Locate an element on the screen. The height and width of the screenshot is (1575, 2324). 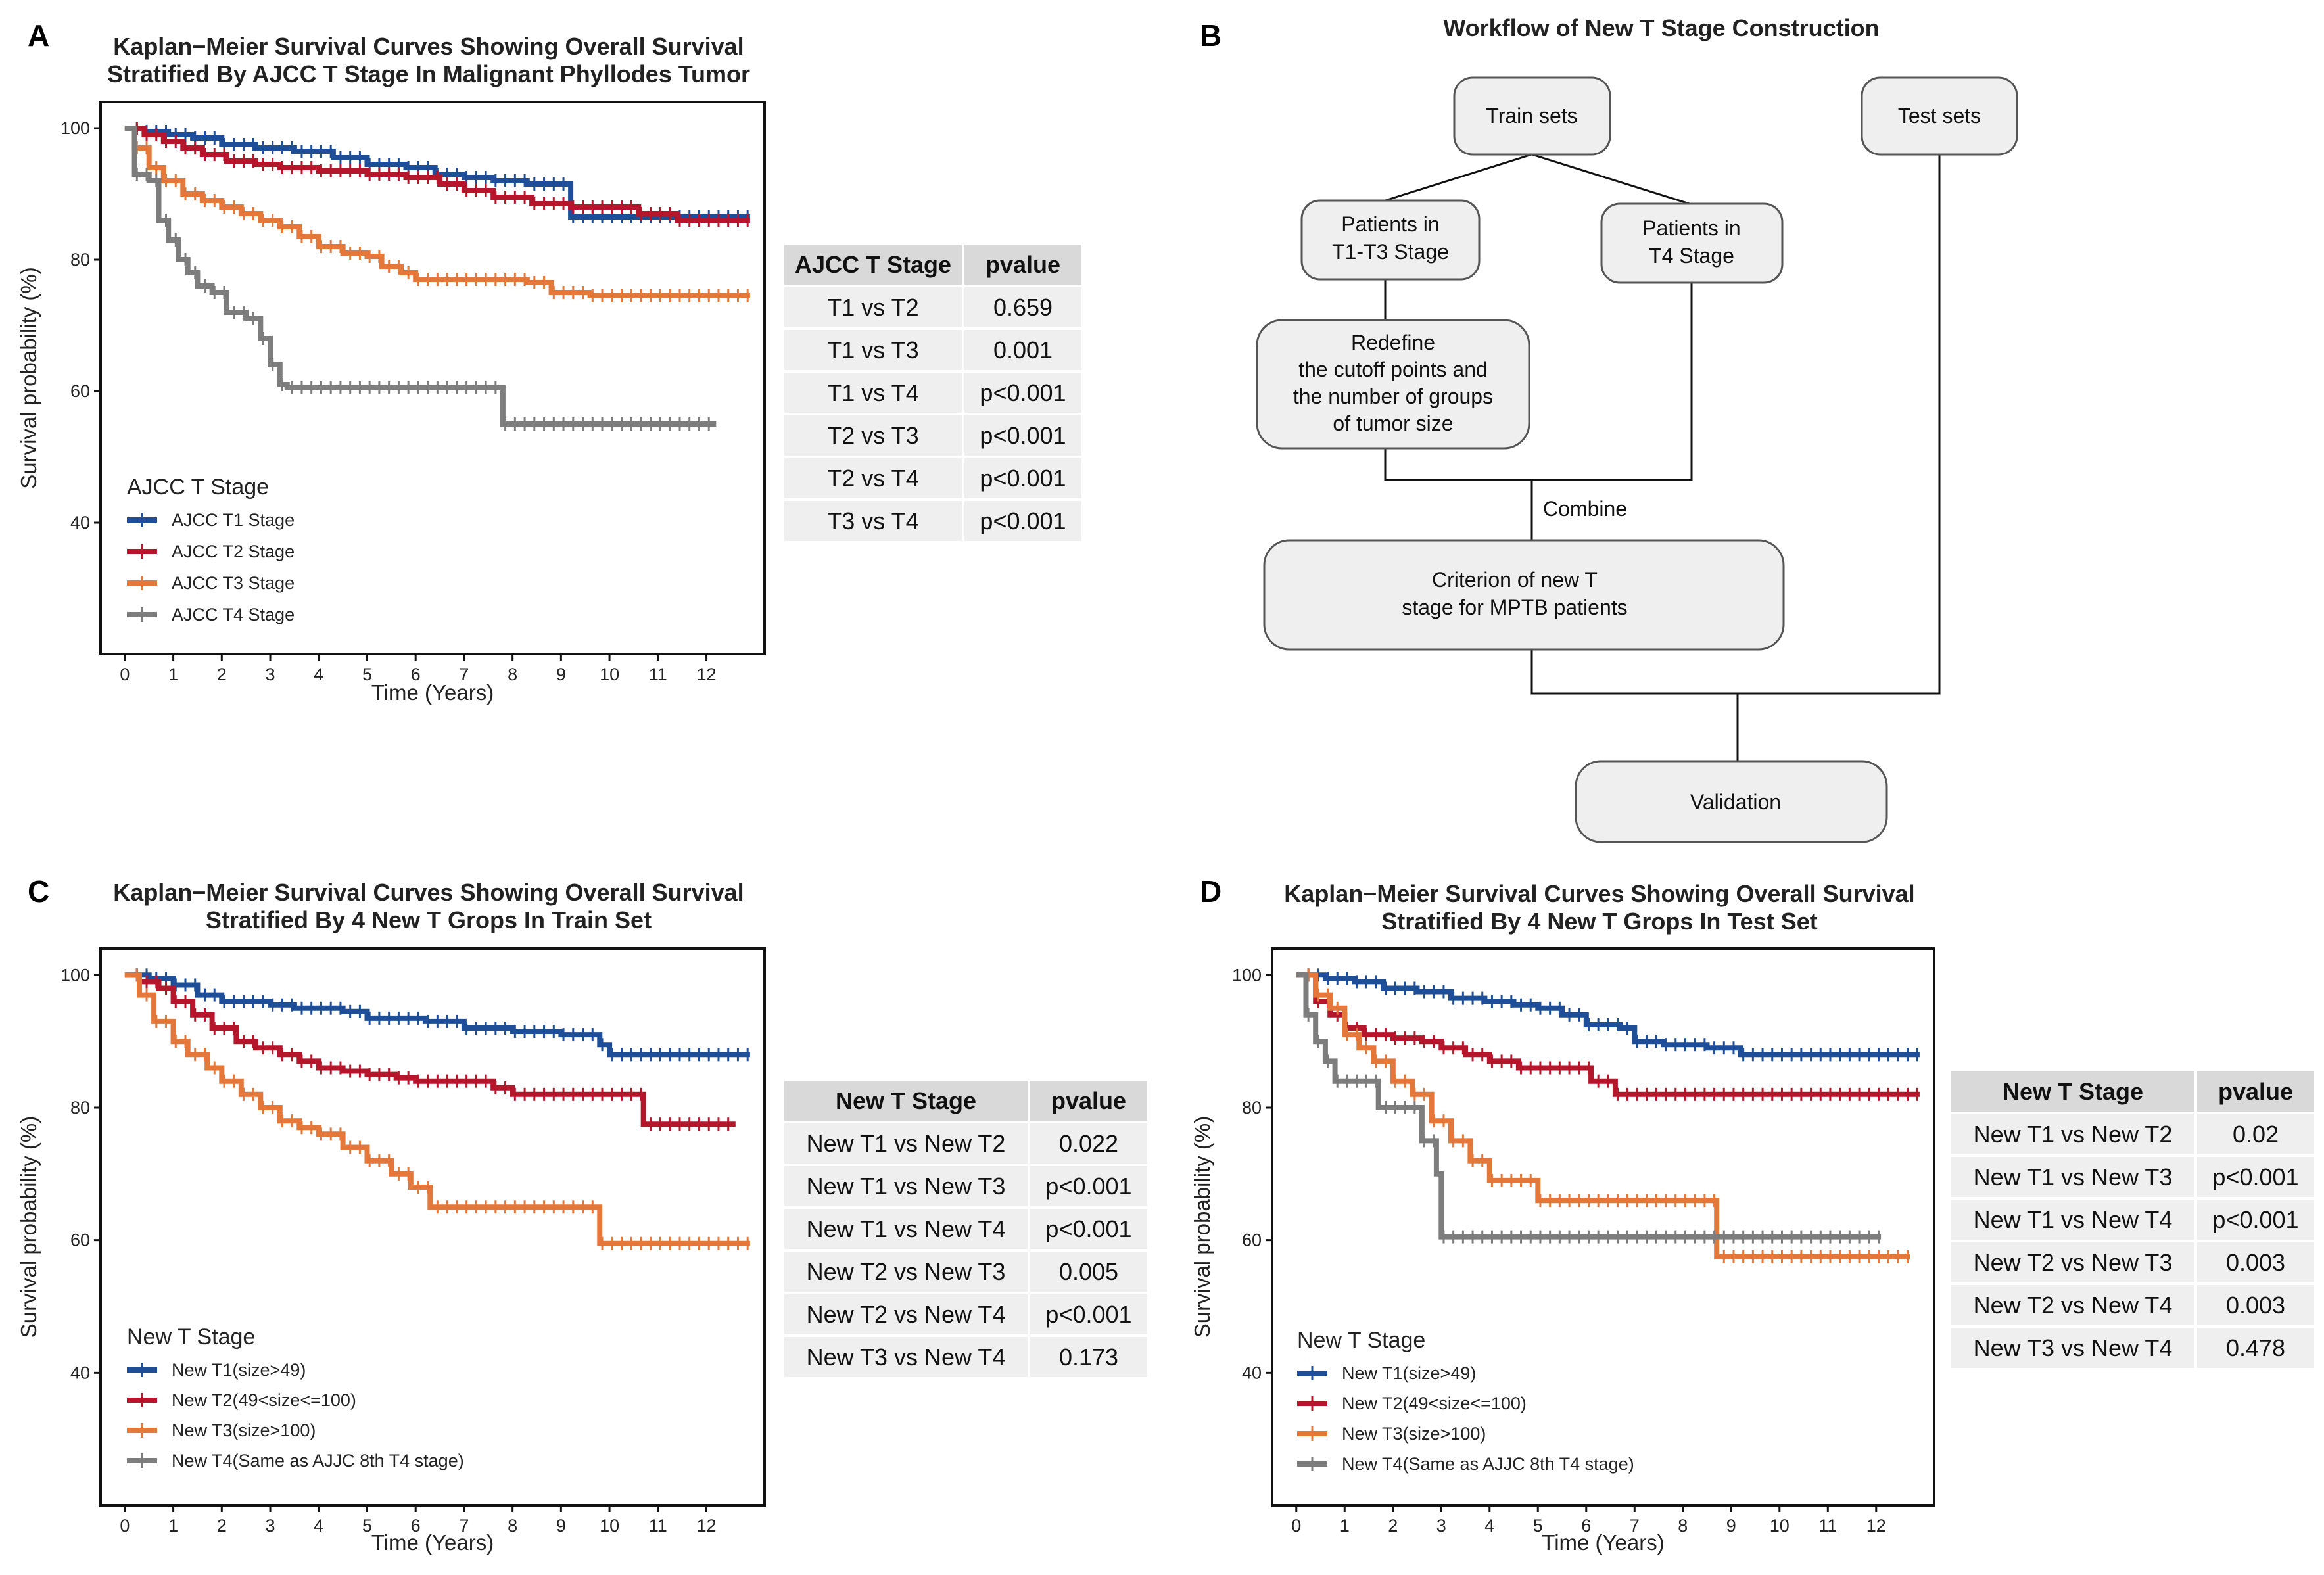
table-cell-text: 0.001 is located at coordinates (1023, 351).